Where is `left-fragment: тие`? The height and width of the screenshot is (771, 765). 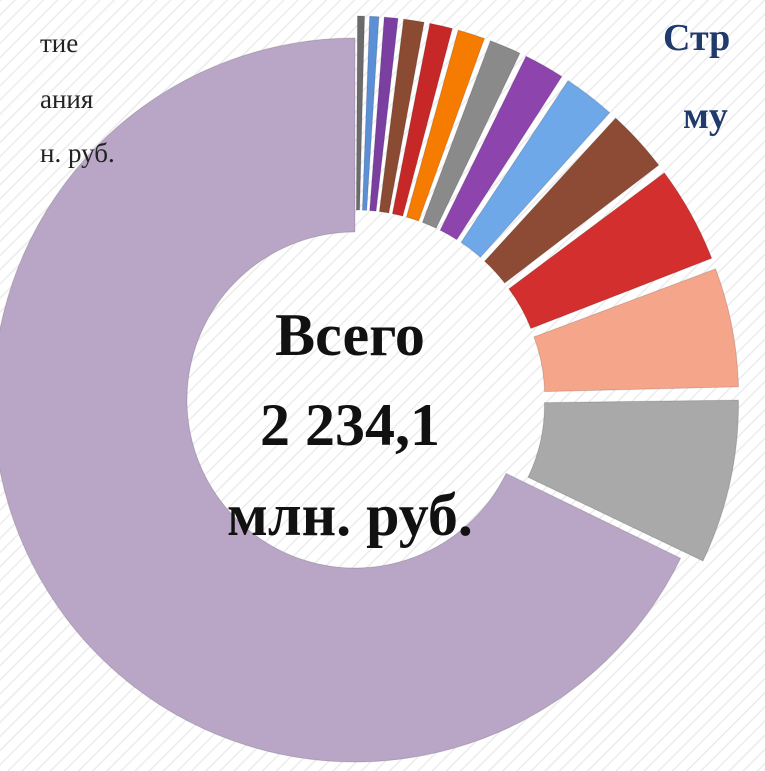 left-fragment: тие is located at coordinates (59, 43).